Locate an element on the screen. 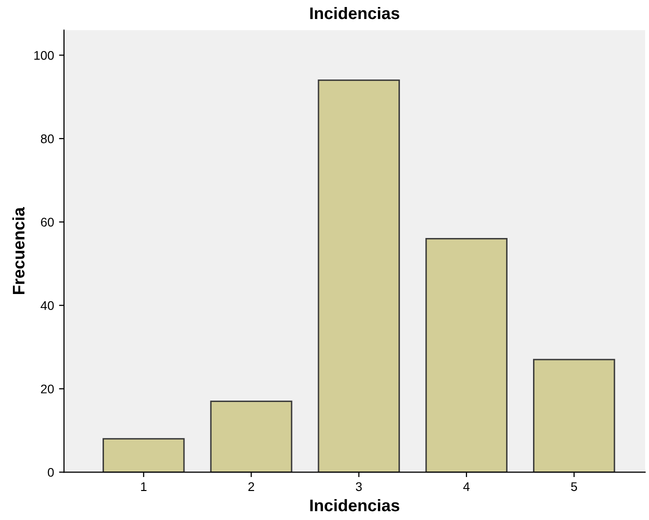 This screenshot has width=649, height=520. y-tick-label: 100 is located at coordinates (44, 55).